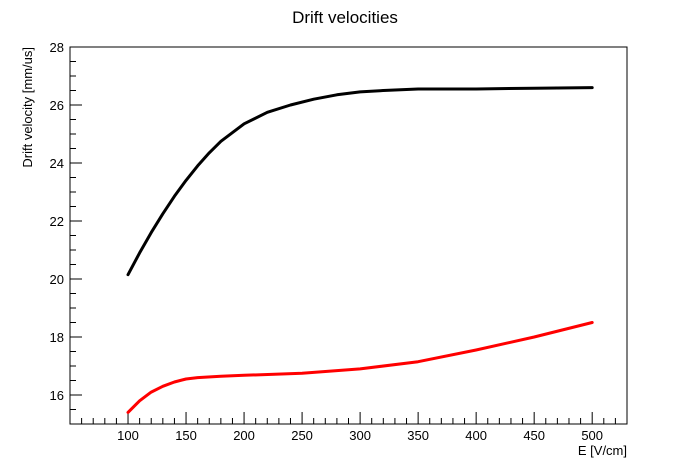  I want to click on y-tick-label: 18, so click(57, 337).